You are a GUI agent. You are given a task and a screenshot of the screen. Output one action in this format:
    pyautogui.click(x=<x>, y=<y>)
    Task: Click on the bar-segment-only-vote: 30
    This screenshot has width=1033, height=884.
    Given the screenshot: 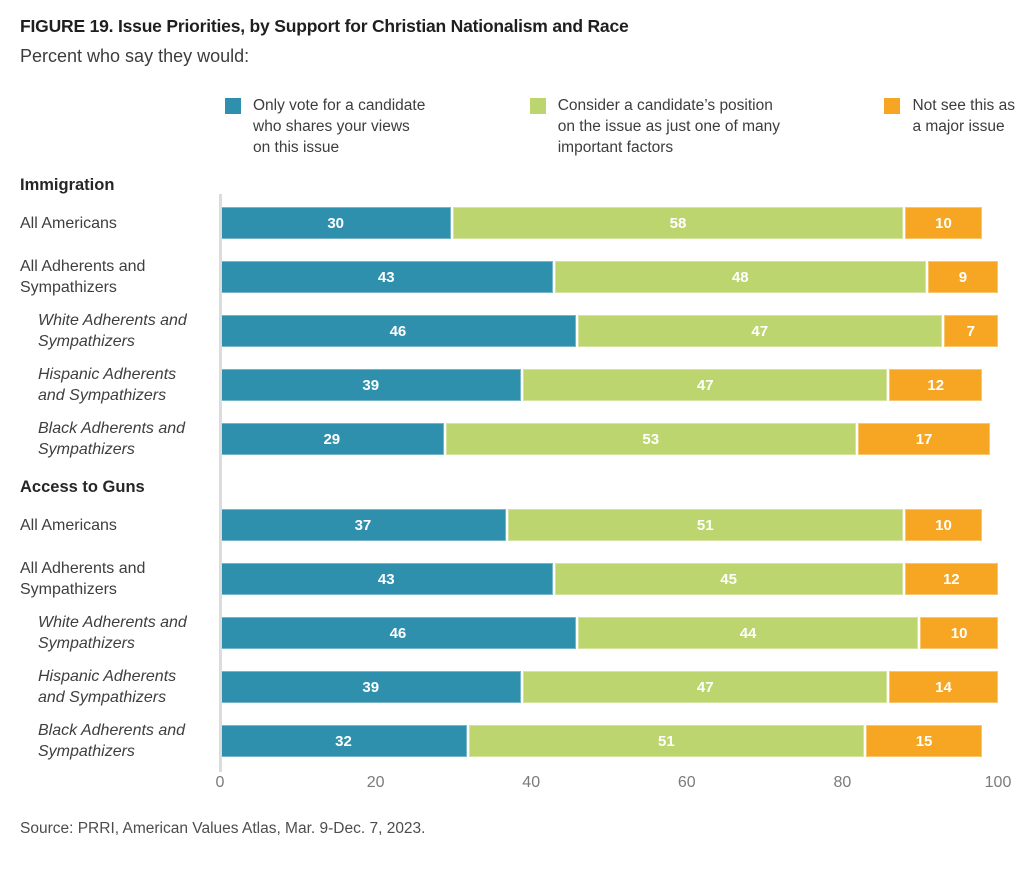 What is the action you would take?
    pyautogui.click(x=337, y=223)
    